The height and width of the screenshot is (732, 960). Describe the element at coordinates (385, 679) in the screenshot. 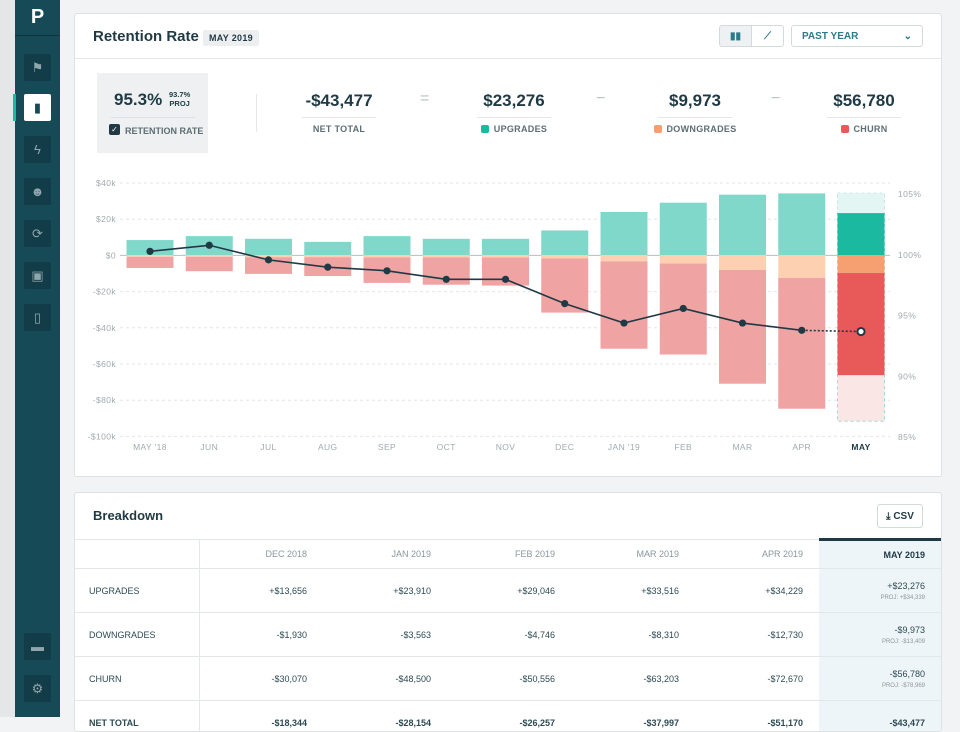

I see `table-cell: -$48,500` at that location.